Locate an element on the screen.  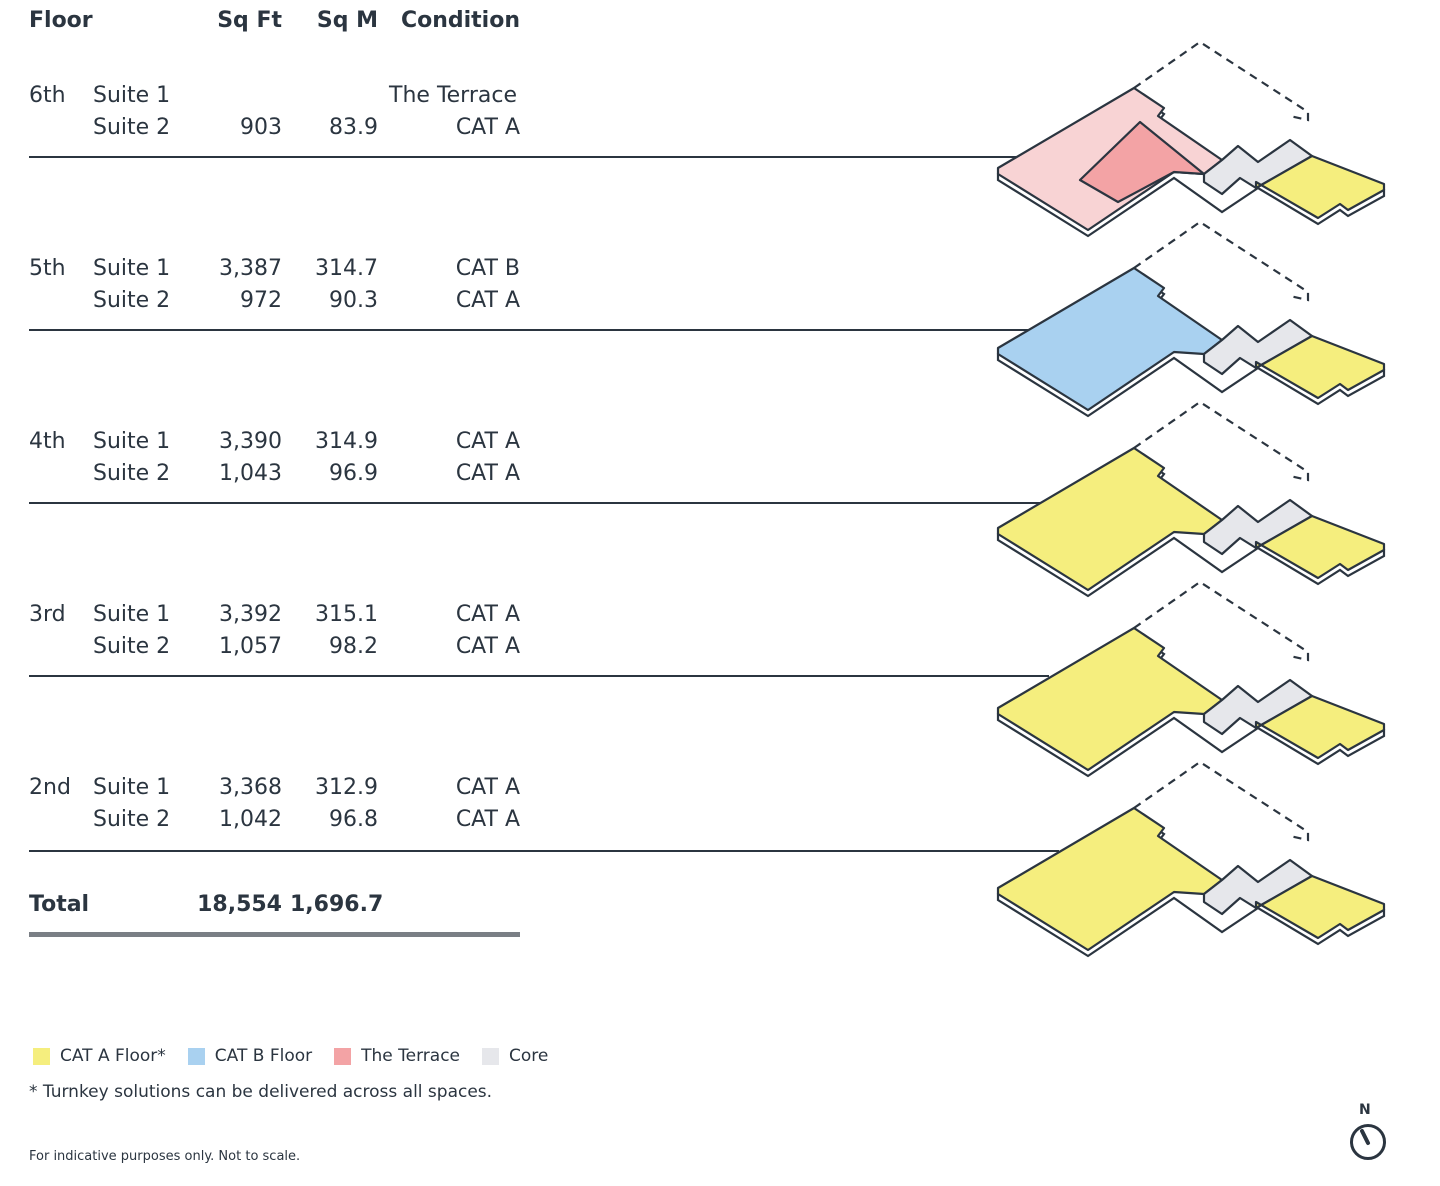
suite-condition: The Terrace is located at coordinates (453, 95).